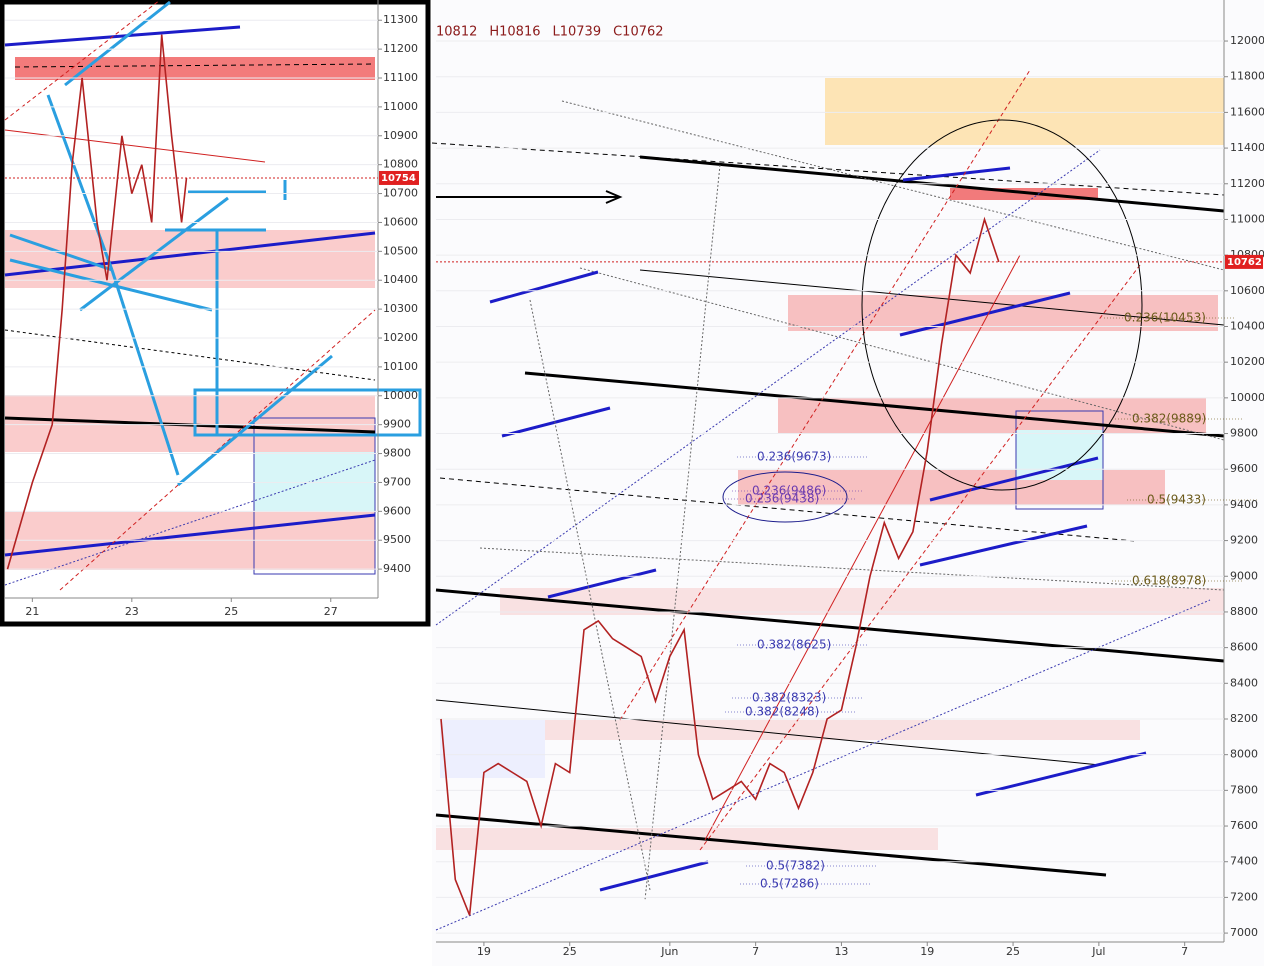 This screenshot has width=1264, height=966. I want to click on fib-label: 0.236(9486), so click(789, 491).